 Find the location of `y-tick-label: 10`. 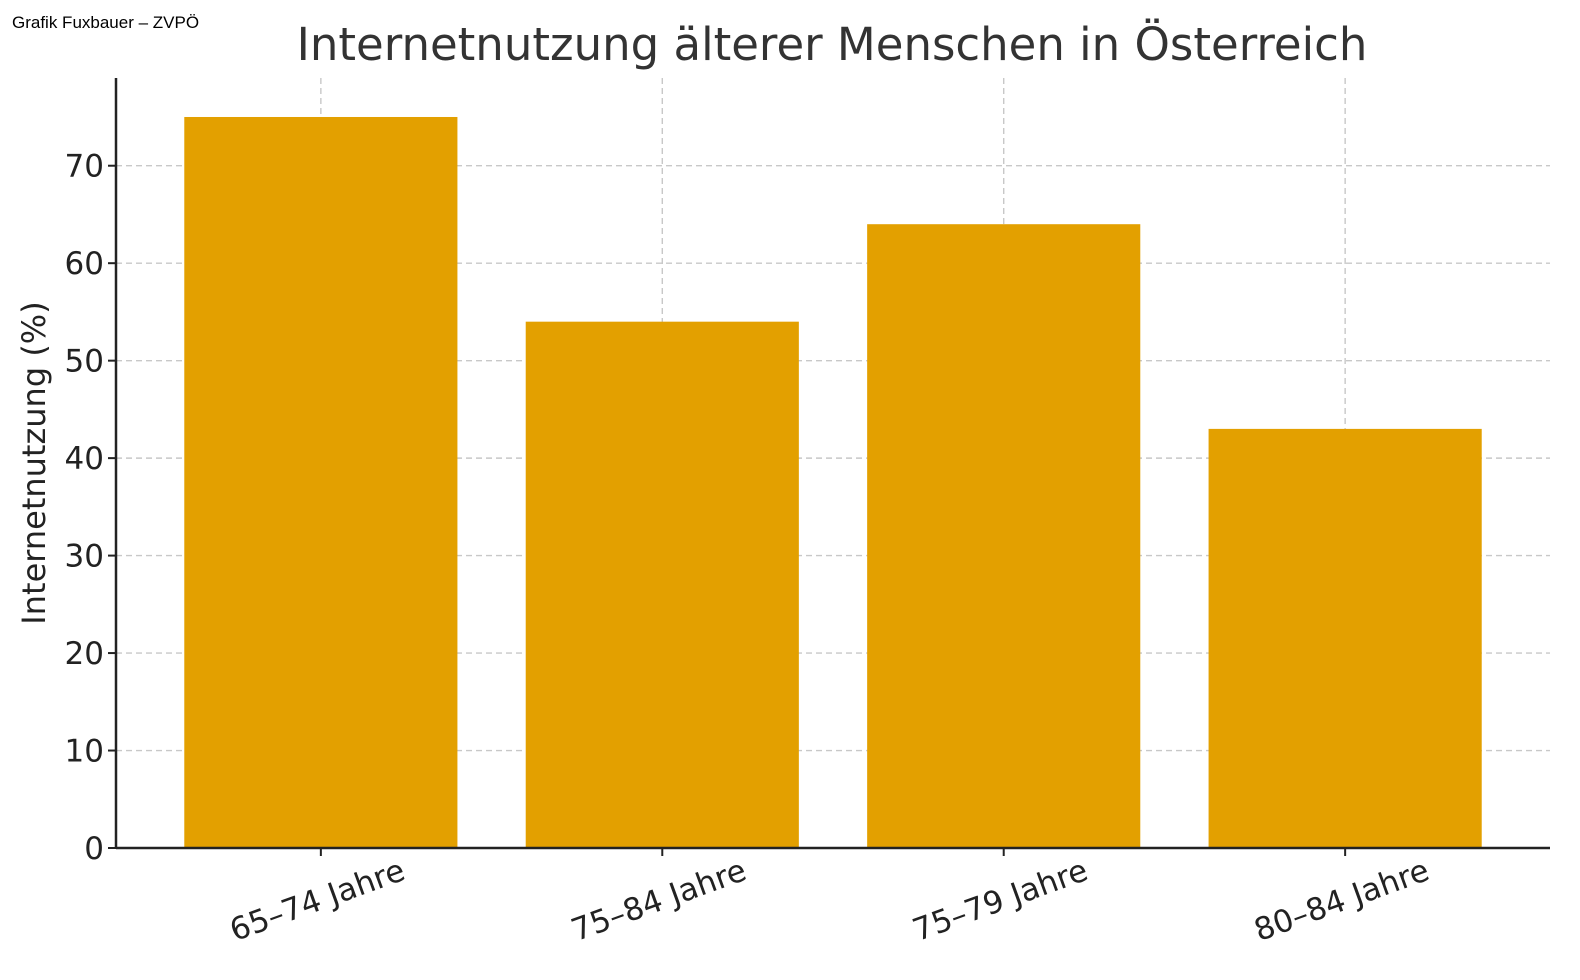

y-tick-label: 10 is located at coordinates (84, 752).